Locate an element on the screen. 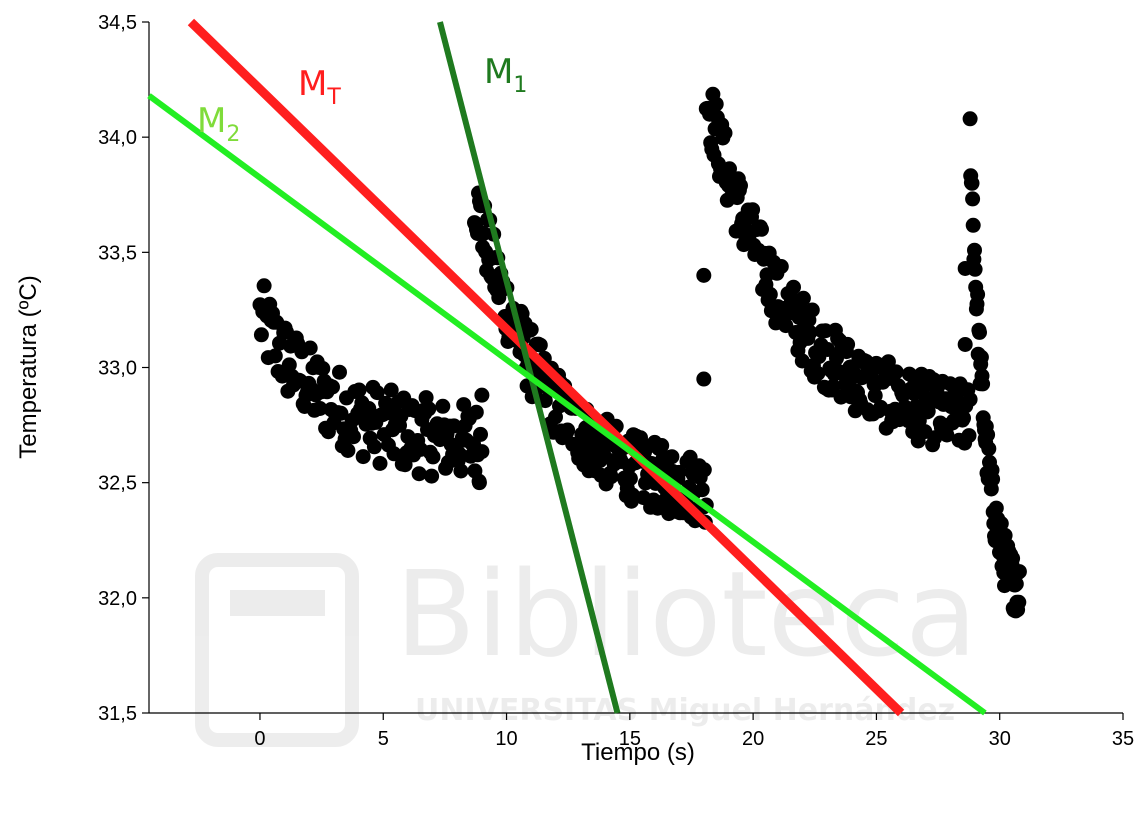 The height and width of the screenshot is (827, 1145). y-tick-label: 32,0 is located at coordinates (117, 599).